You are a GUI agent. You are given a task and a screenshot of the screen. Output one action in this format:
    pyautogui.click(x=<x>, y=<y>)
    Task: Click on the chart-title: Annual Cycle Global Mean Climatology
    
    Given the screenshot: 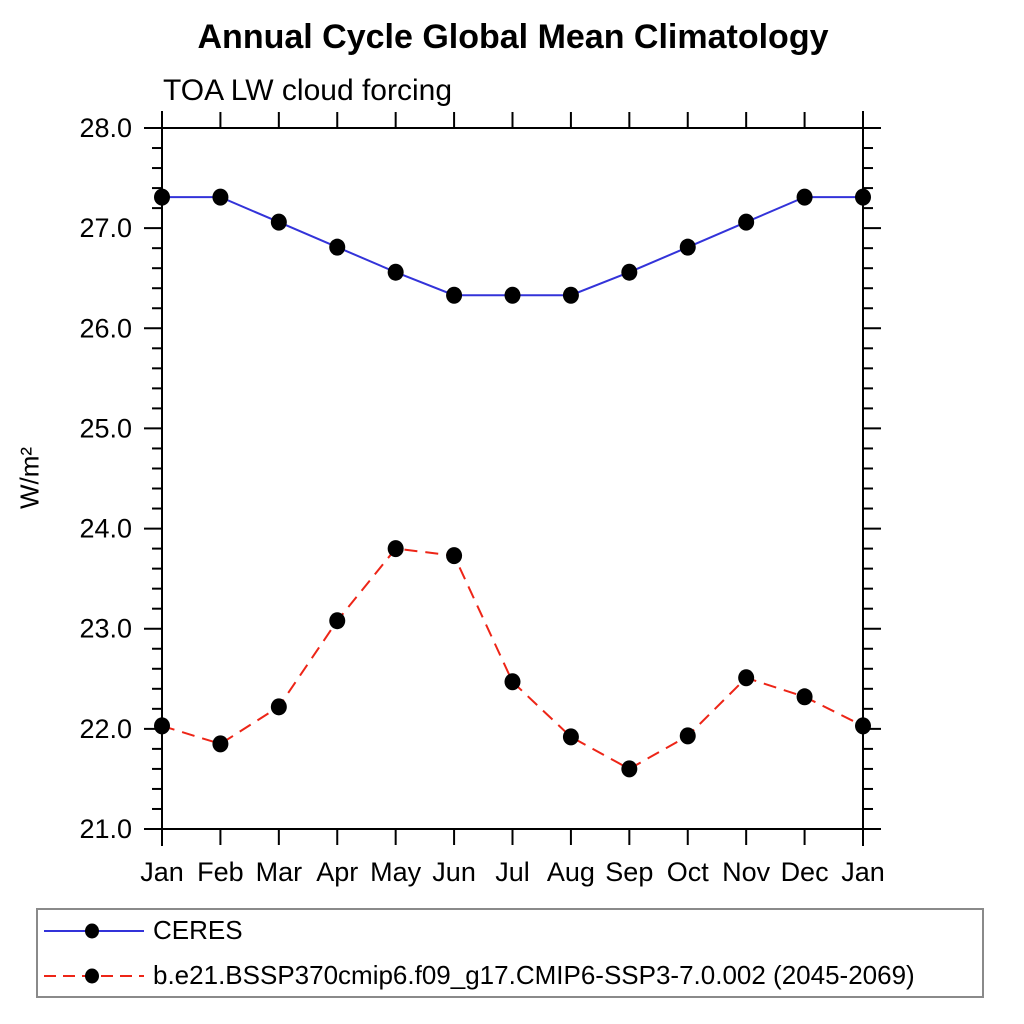 What is the action you would take?
    pyautogui.click(x=513, y=37)
    